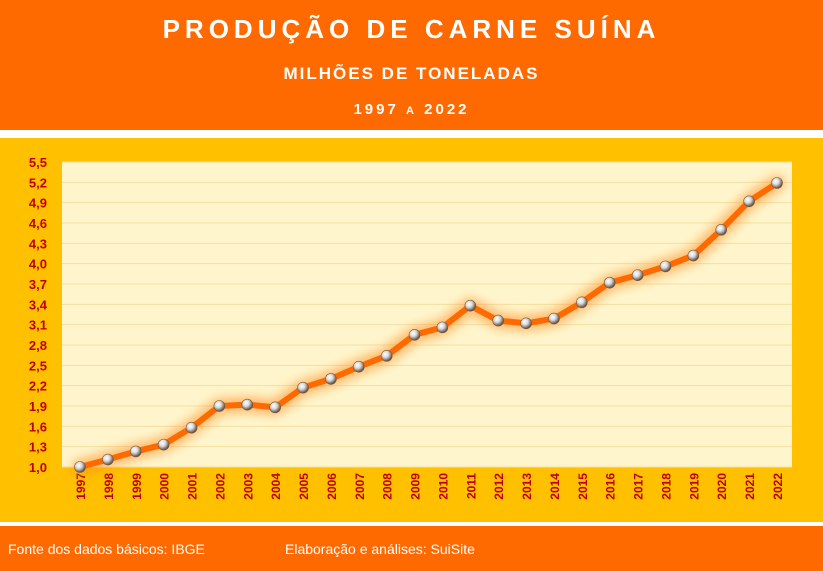  I want to click on y-tick-label: 2,8, so click(38, 345).